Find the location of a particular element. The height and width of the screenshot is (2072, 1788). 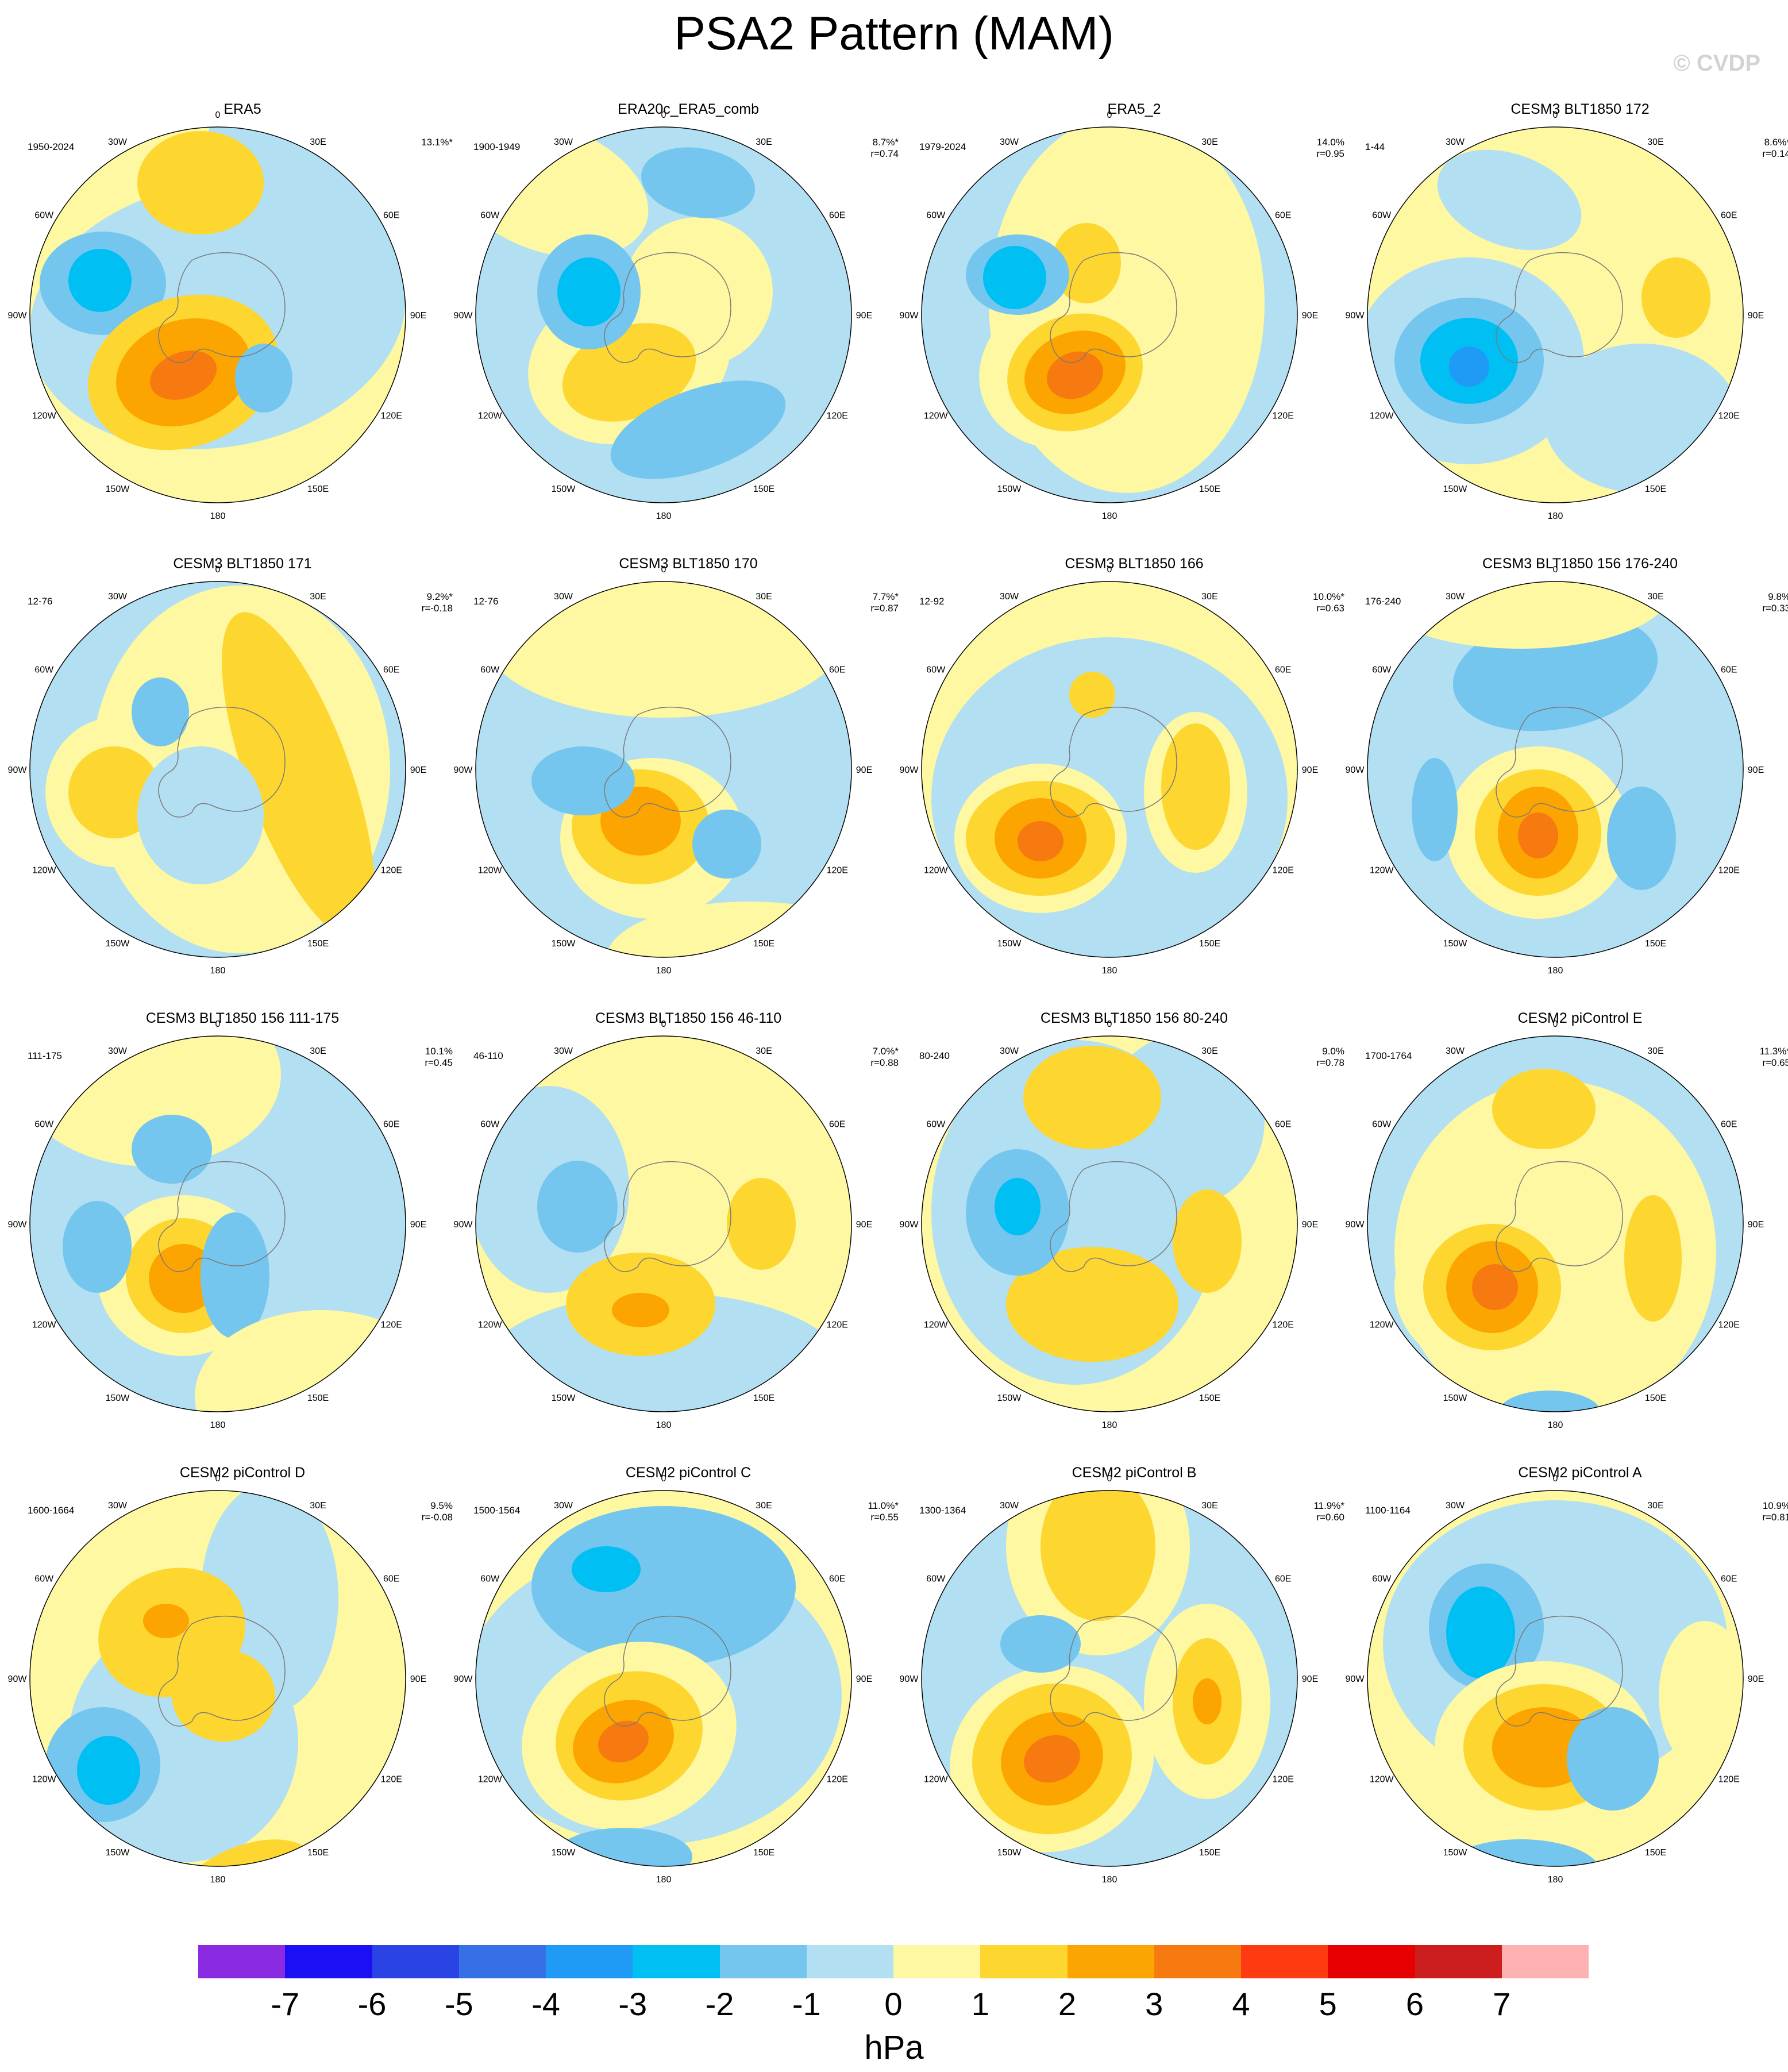

cvdp-watermark: © CVDP is located at coordinates (1716, 63).